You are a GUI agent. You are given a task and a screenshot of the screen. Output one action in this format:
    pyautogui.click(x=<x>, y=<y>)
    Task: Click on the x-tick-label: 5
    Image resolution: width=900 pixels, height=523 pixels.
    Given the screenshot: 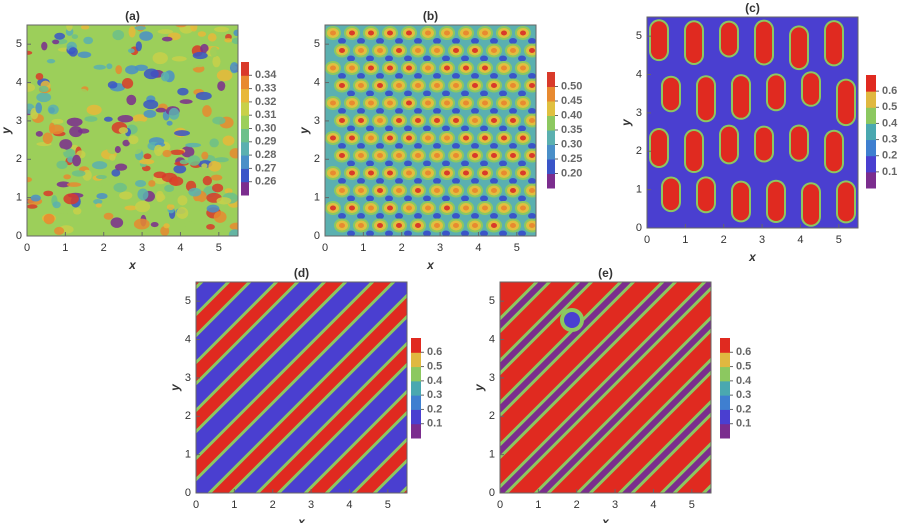 What is the action you would take?
    pyautogui.click(x=692, y=505)
    